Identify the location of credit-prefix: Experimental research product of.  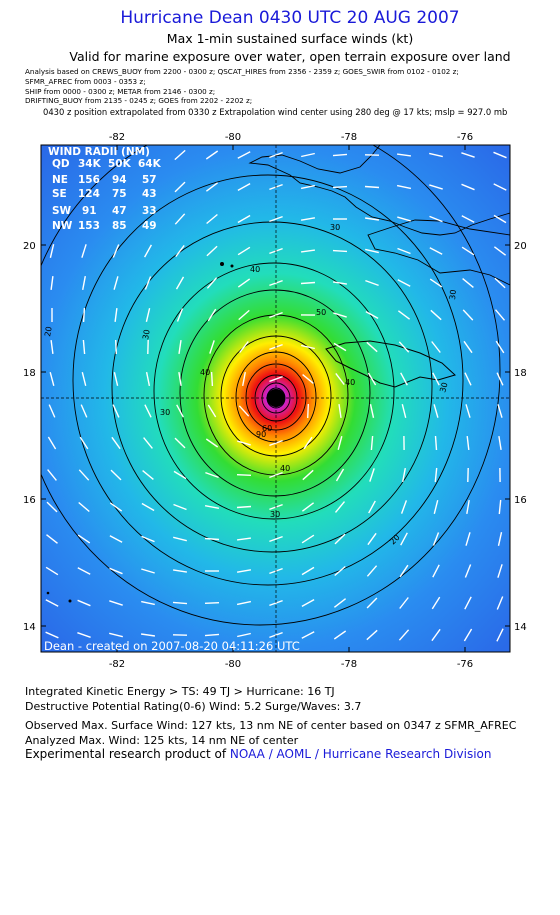
(127, 754).